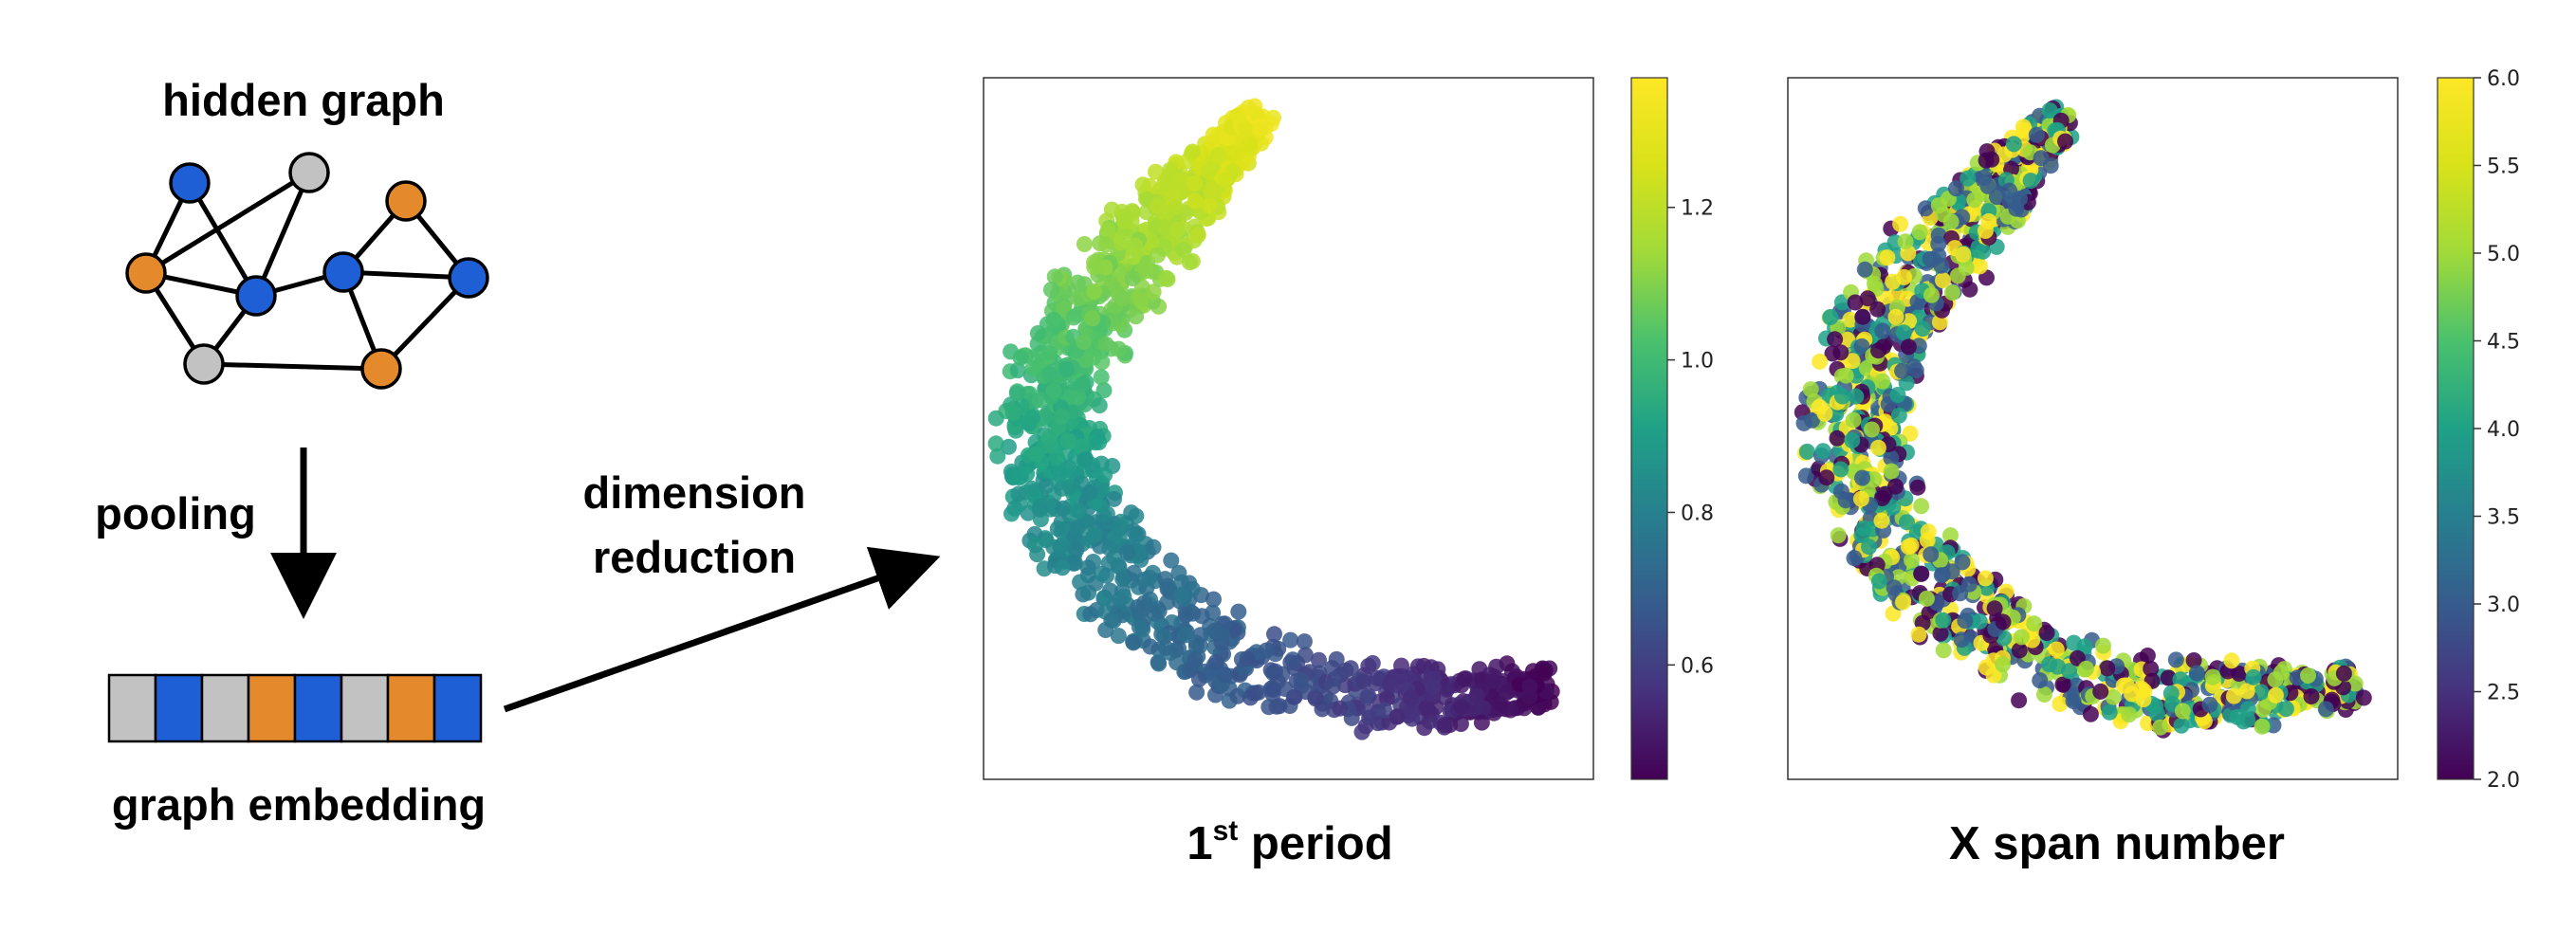  Describe the element at coordinates (303, 100) in the screenshot. I see `hidden-graph-label: hidden graph` at that location.